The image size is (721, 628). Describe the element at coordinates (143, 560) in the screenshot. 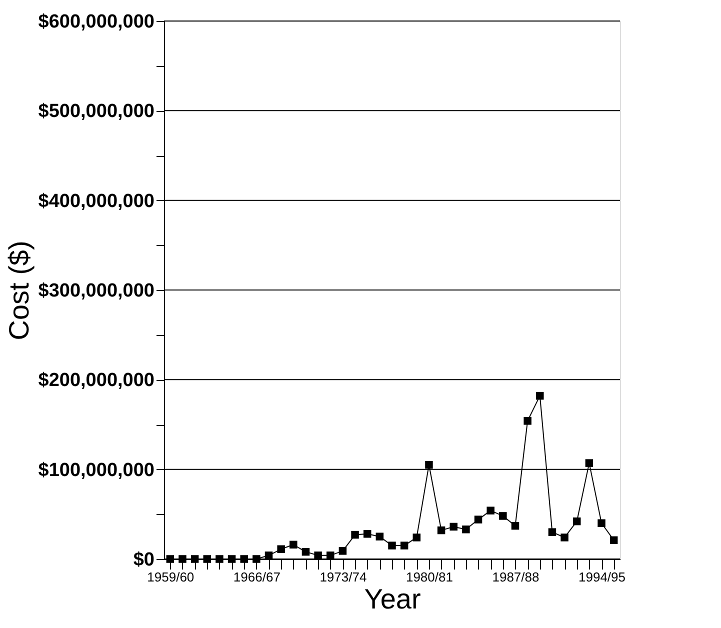

I see `y-tick-label: $0` at that location.